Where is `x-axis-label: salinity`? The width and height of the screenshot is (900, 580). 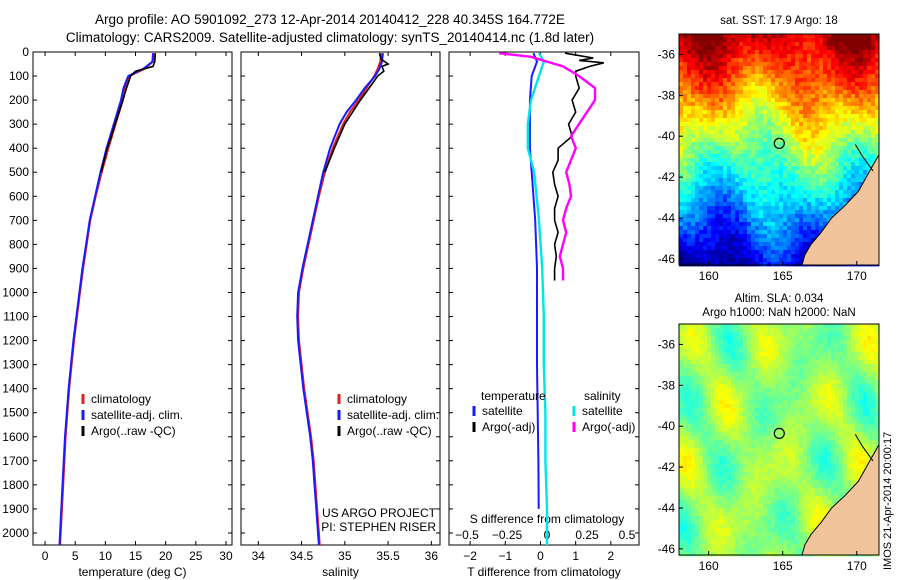
x-axis-label: salinity is located at coordinates (340, 572).